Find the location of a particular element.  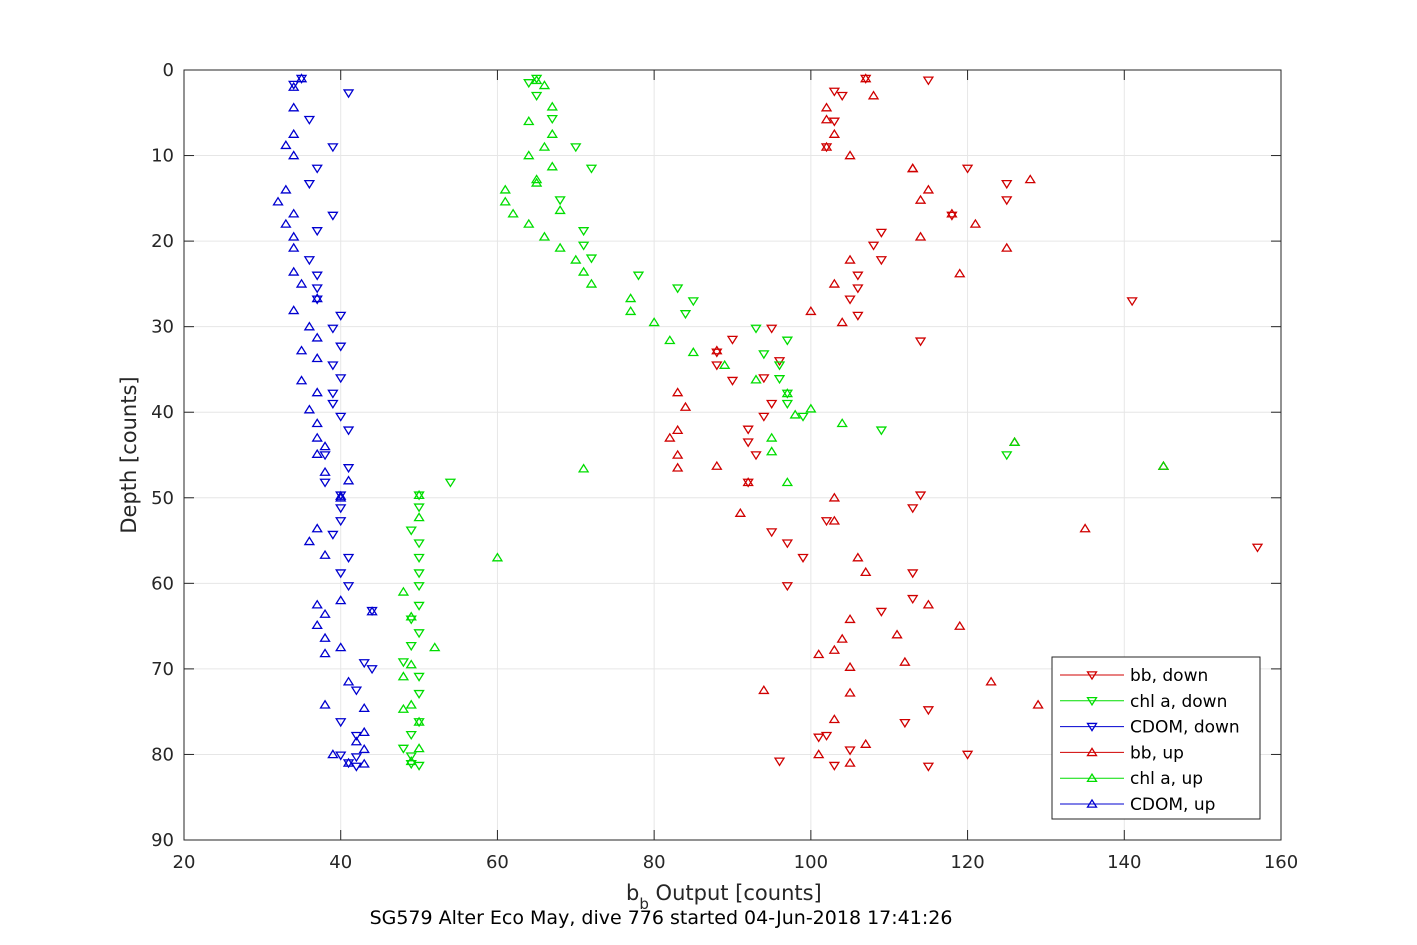

legend-item: CDOM, down is located at coordinates (1150, 728).